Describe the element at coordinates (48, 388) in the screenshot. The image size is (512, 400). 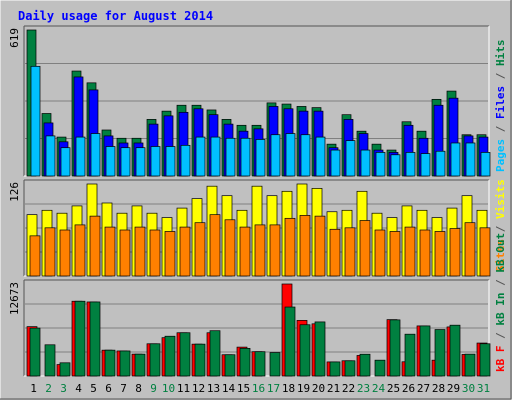
I see `x-tick-label-day-2: 2` at that location.